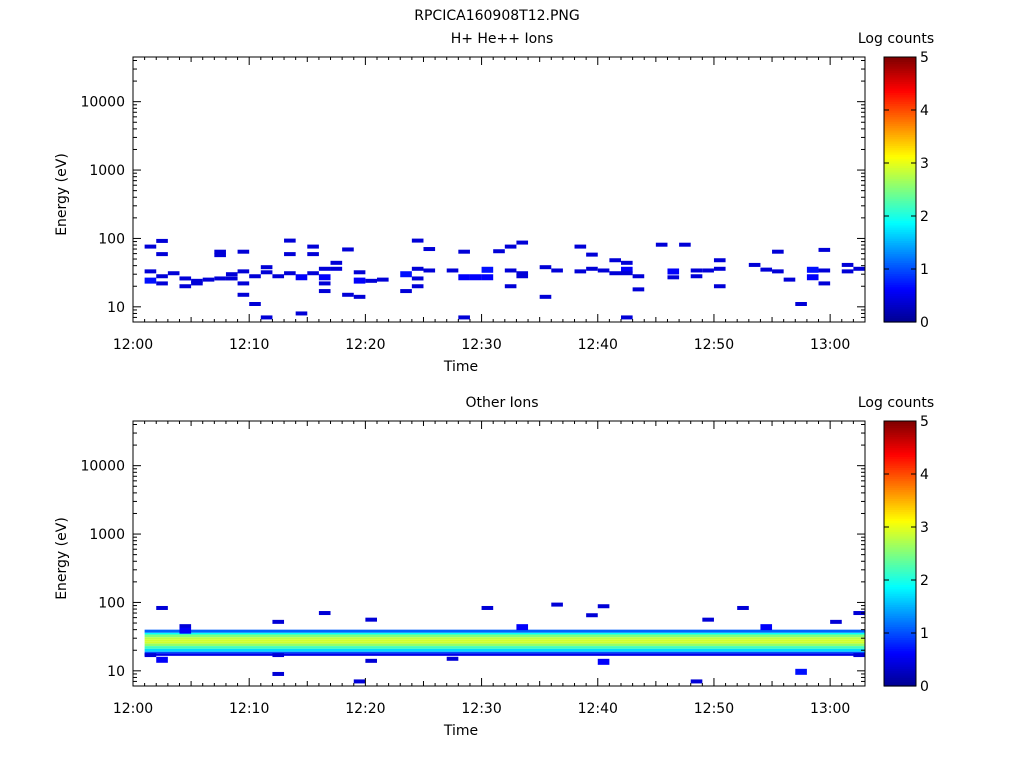 This screenshot has width=1024, height=768. Describe the element at coordinates (714, 709) in the screenshot. I see `x-tick-label: 12:50` at that location.